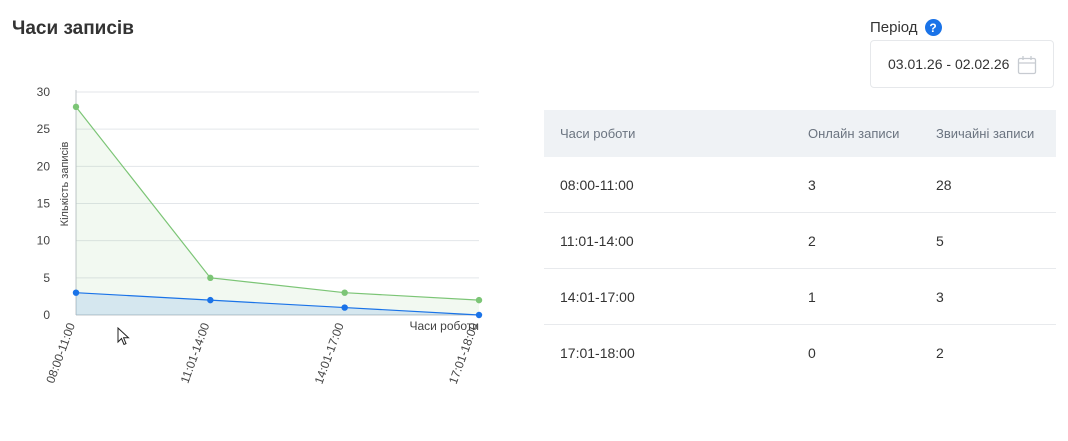 This screenshot has width=1068, height=441. What do you see at coordinates (444, 326) in the screenshot?
I see `x-axis-label: Часи роботи` at bounding box center [444, 326].